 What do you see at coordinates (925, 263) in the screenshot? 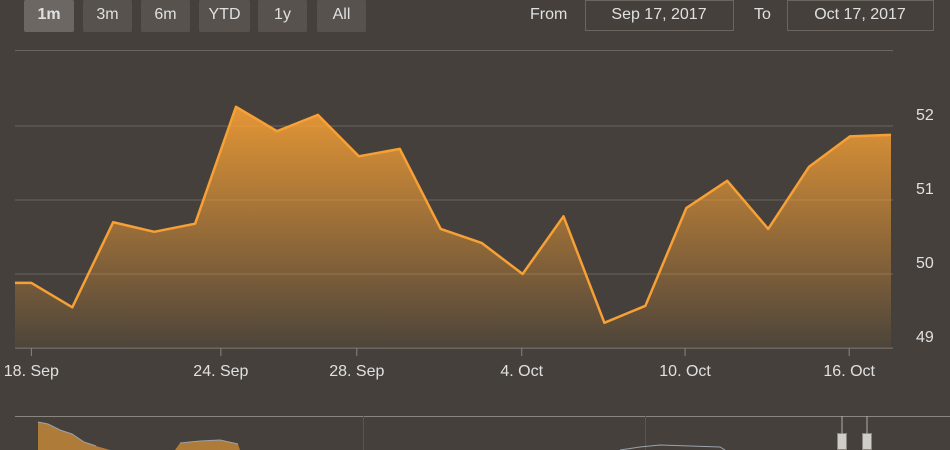
I see `y-tick-label: 50` at bounding box center [925, 263].